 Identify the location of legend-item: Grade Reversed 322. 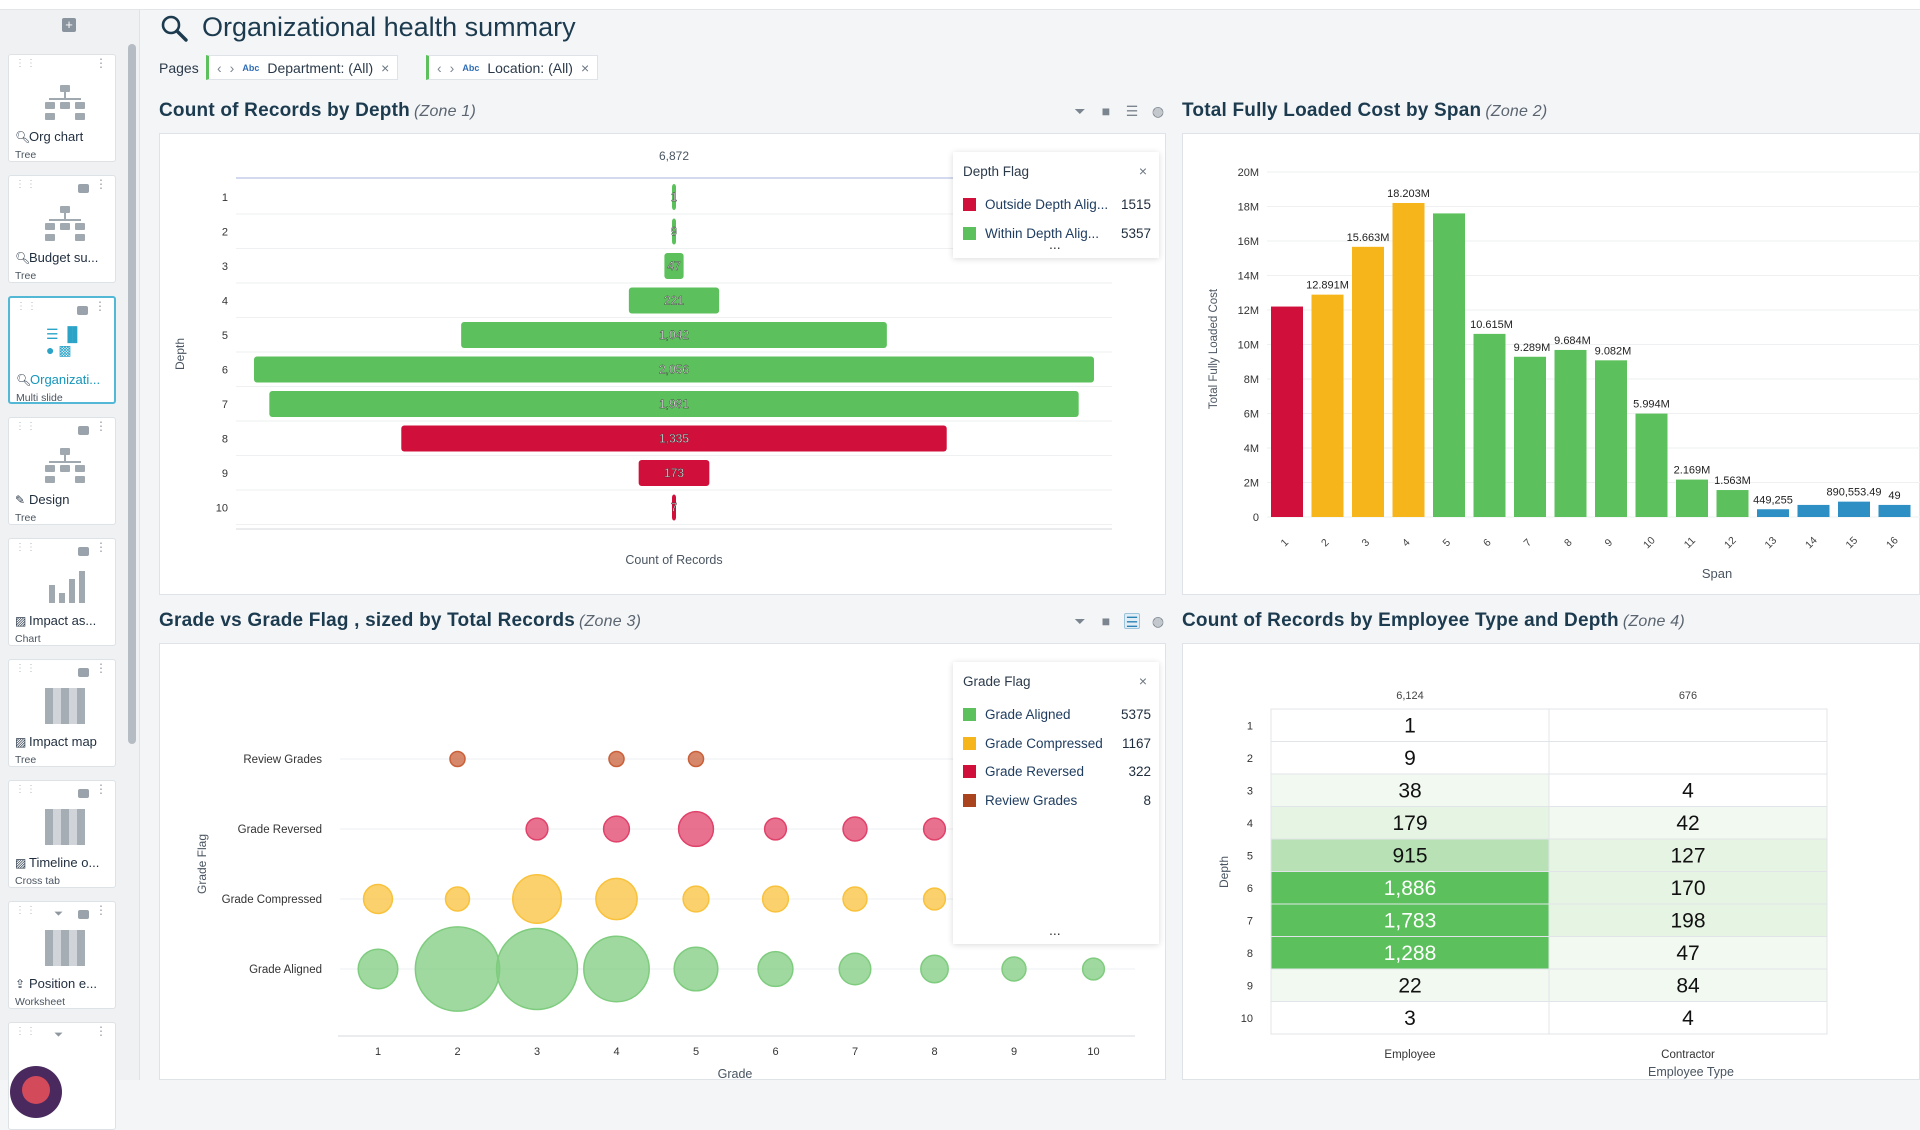
(1057, 771).